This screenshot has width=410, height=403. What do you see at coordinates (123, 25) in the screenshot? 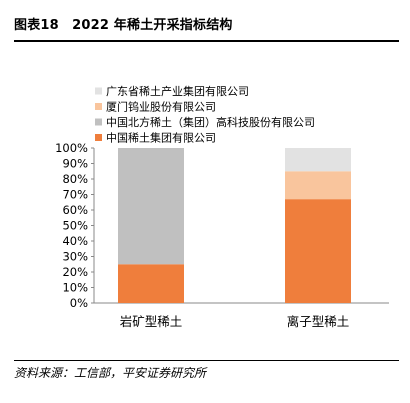
I see `figure-title: 图表18 2022 年稀土开采指标结构` at bounding box center [123, 25].